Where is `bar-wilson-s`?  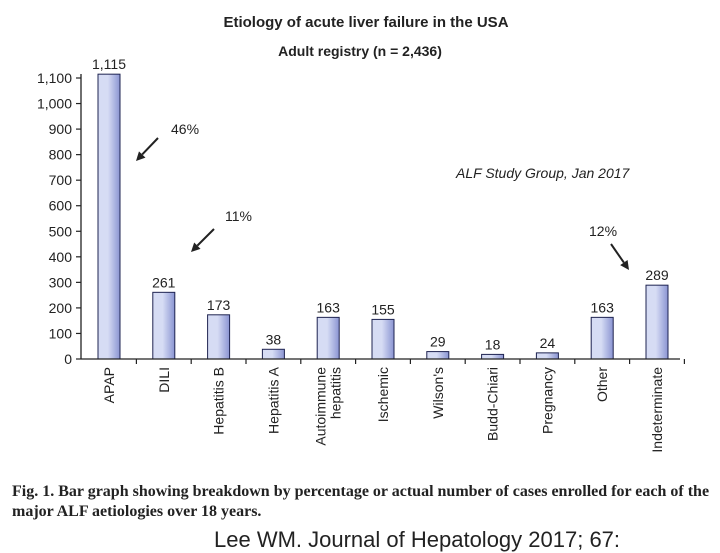
bar-wilson-s is located at coordinates (438, 355).